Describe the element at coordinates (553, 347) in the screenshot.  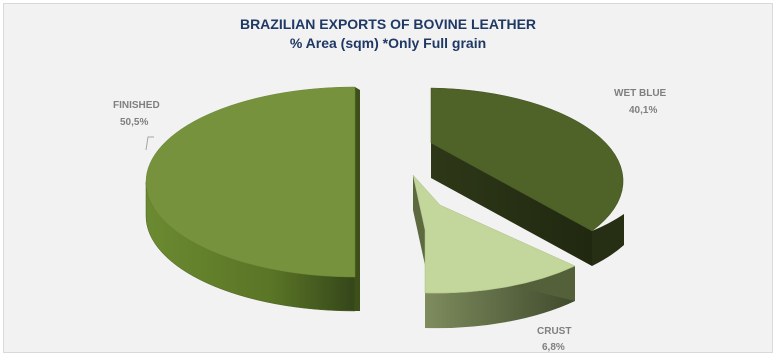
I see `label-crust-value: 6,8%` at that location.